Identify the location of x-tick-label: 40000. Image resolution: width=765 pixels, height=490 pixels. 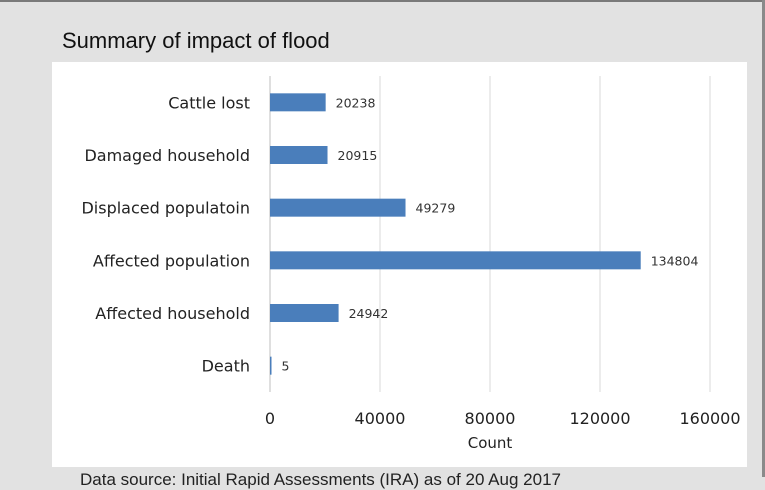
(380, 418).